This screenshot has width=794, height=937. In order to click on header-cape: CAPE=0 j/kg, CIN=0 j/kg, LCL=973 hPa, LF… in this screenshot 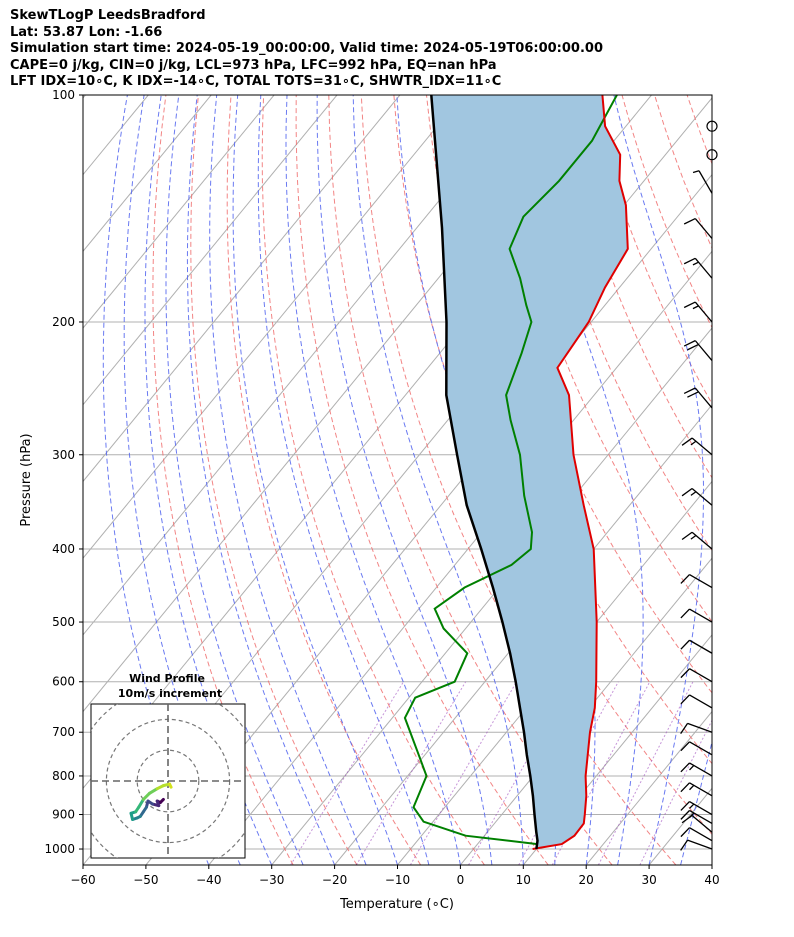, I will do `click(253, 65)`.